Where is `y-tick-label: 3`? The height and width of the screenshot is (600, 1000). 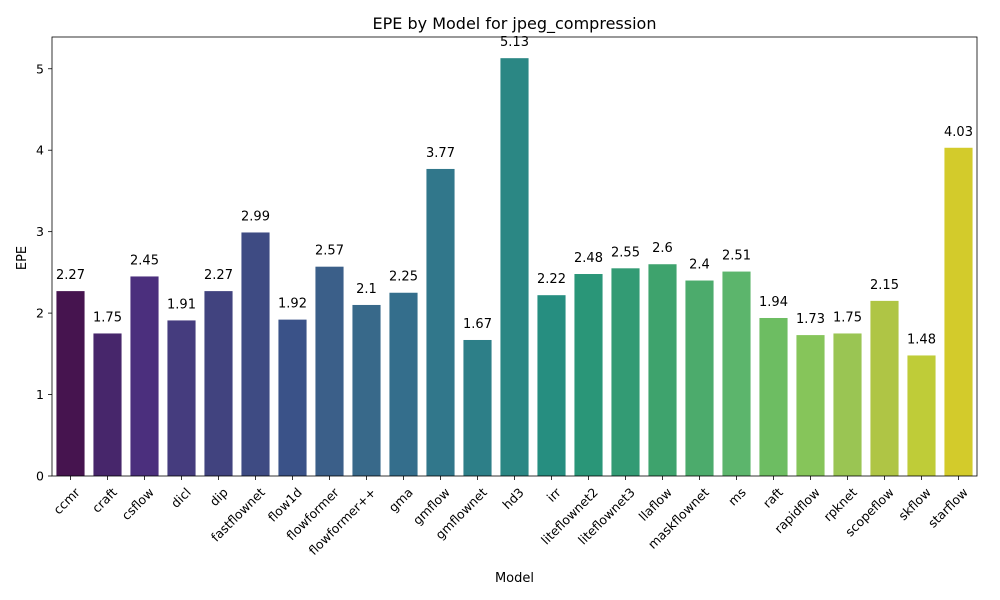
y-tick-label: 3 is located at coordinates (40, 231).